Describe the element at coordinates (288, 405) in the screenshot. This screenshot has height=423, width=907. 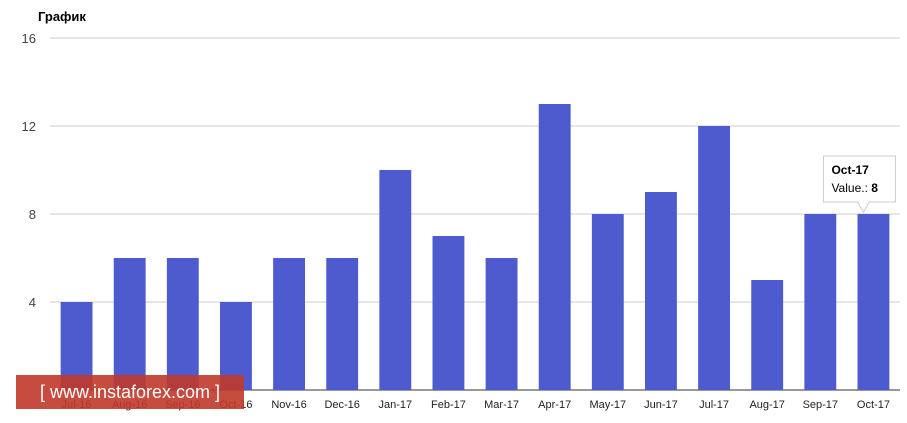
I see `x-tick-label: Nov-16` at that location.